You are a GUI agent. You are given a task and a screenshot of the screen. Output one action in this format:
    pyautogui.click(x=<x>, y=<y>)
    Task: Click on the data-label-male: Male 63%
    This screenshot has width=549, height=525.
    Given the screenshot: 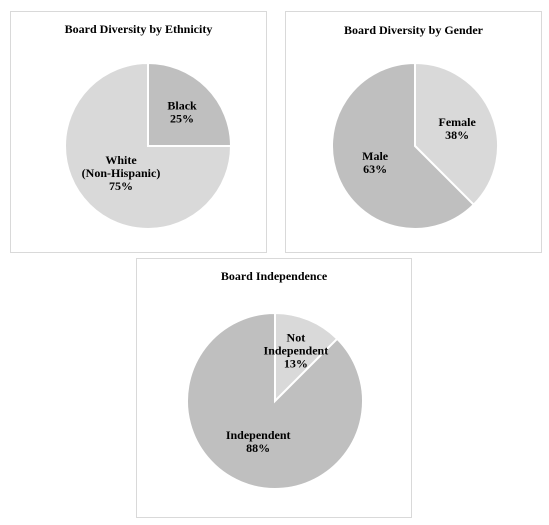 What is the action you would take?
    pyautogui.click(x=375, y=162)
    